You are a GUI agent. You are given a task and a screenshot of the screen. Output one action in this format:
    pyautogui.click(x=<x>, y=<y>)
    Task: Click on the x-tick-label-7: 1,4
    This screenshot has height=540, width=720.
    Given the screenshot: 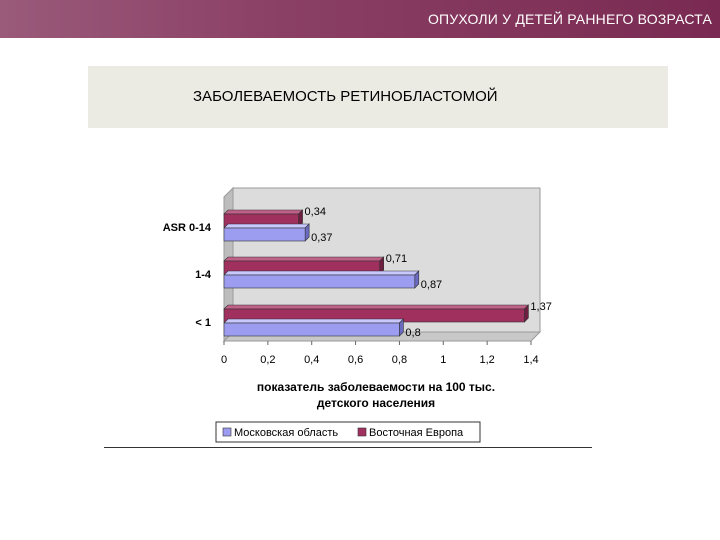 What is the action you would take?
    pyautogui.click(x=530, y=360)
    